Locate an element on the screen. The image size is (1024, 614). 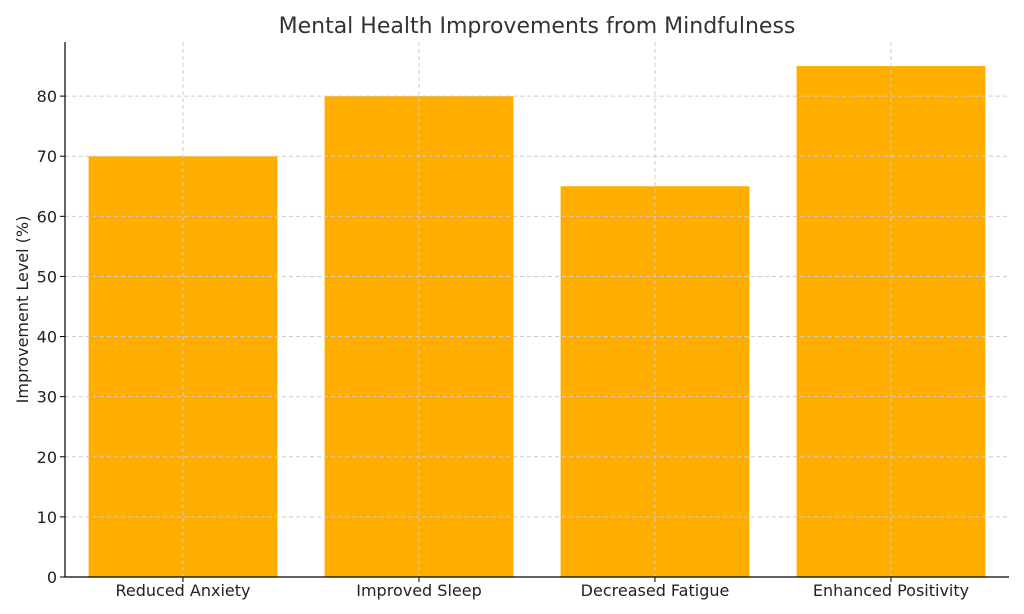
y-tick-label: 50 is located at coordinates (47, 276).